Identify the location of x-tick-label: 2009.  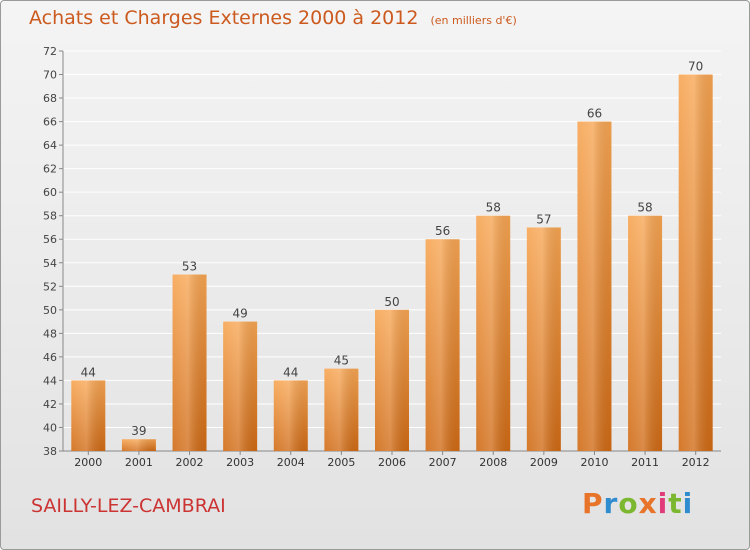
(544, 462).